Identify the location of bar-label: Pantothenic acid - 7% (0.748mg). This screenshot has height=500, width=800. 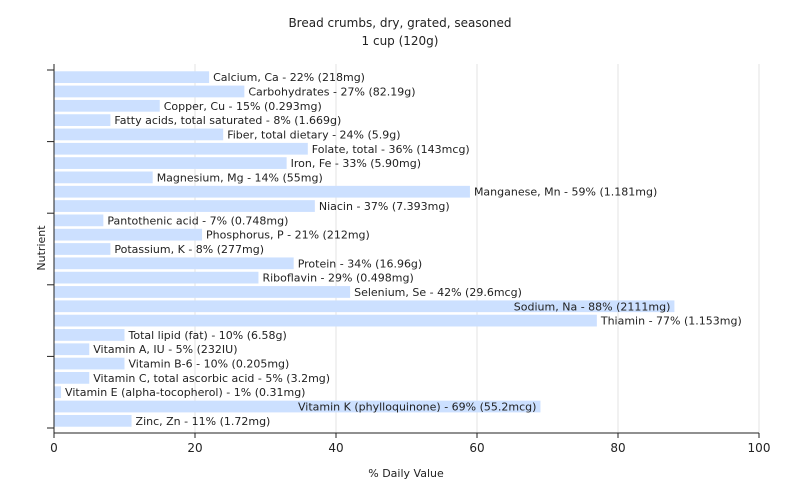
(197, 220).